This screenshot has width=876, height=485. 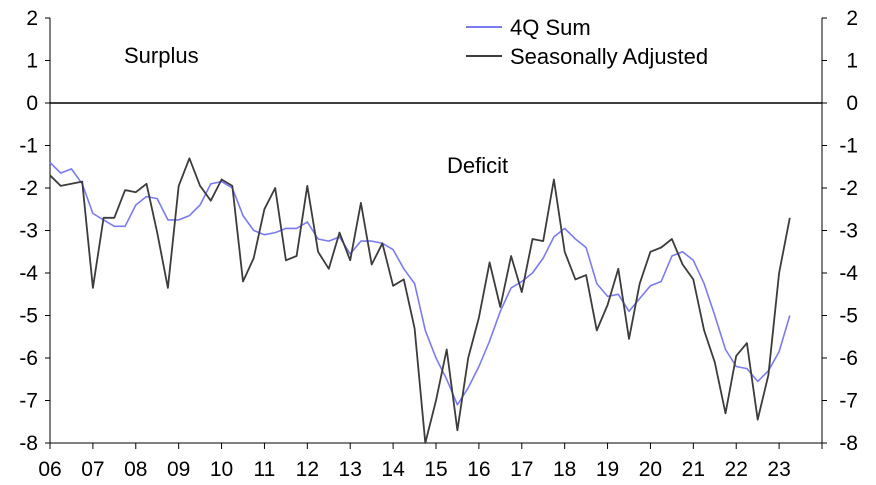 I want to click on y-tick-label-right: 1, so click(x=852, y=61).